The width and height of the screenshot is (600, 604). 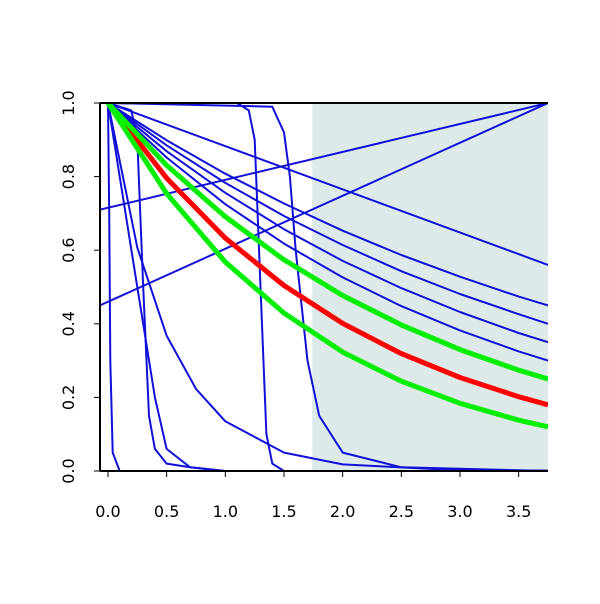 What do you see at coordinates (68, 397) in the screenshot?
I see `y-tick-label: 0.2` at bounding box center [68, 397].